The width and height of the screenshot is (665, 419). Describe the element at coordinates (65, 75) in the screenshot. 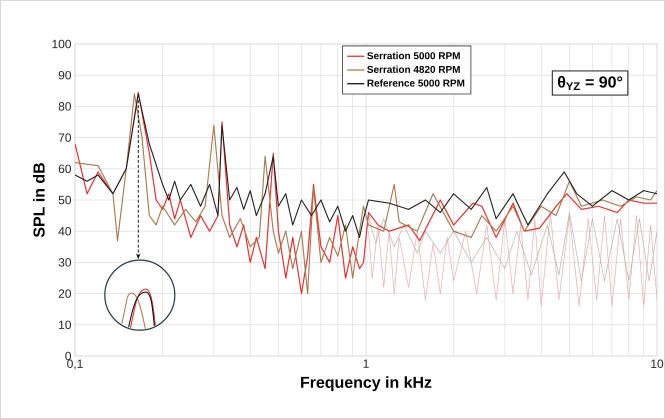

I see `y-tick-label: 90` at that location.